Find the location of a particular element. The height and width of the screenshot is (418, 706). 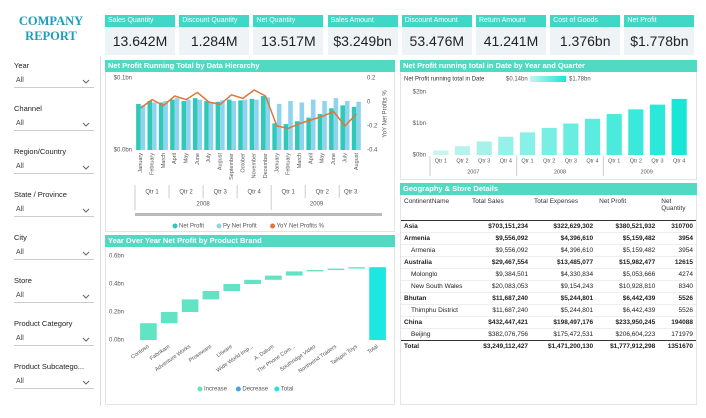

filter-label: Region/Country is located at coordinates (40, 151).